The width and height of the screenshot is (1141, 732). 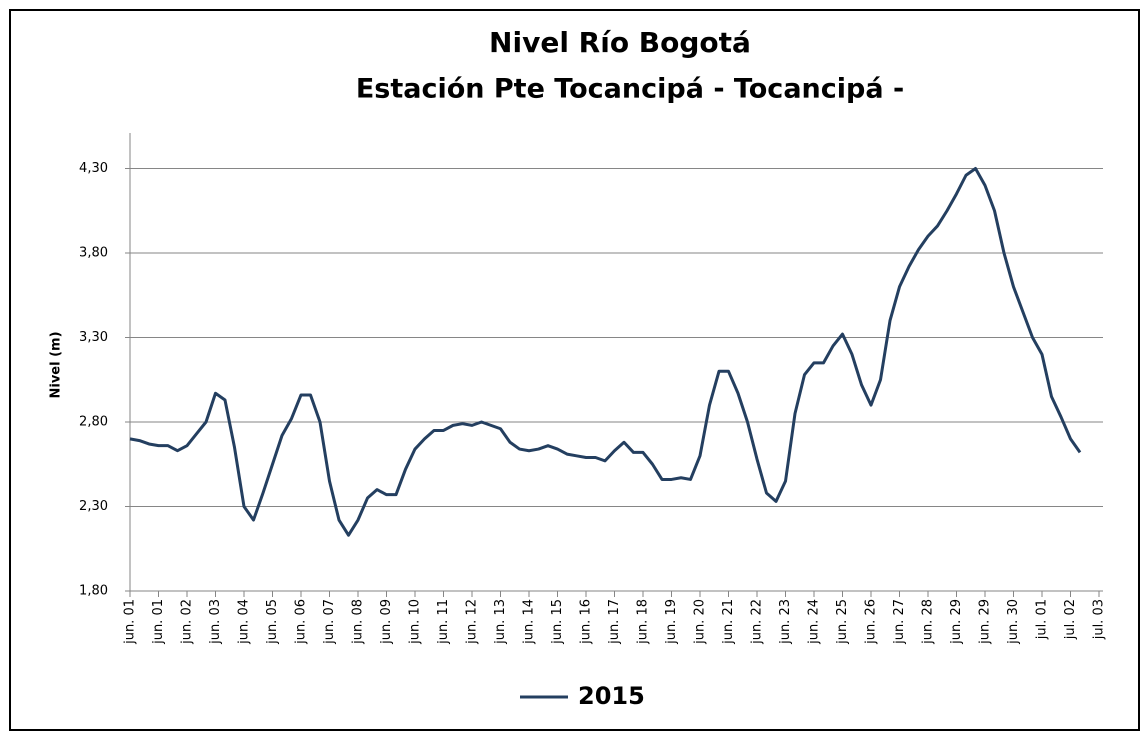 What do you see at coordinates (928, 622) in the screenshot?
I see `x-tick-label: jun. 28` at bounding box center [928, 622].